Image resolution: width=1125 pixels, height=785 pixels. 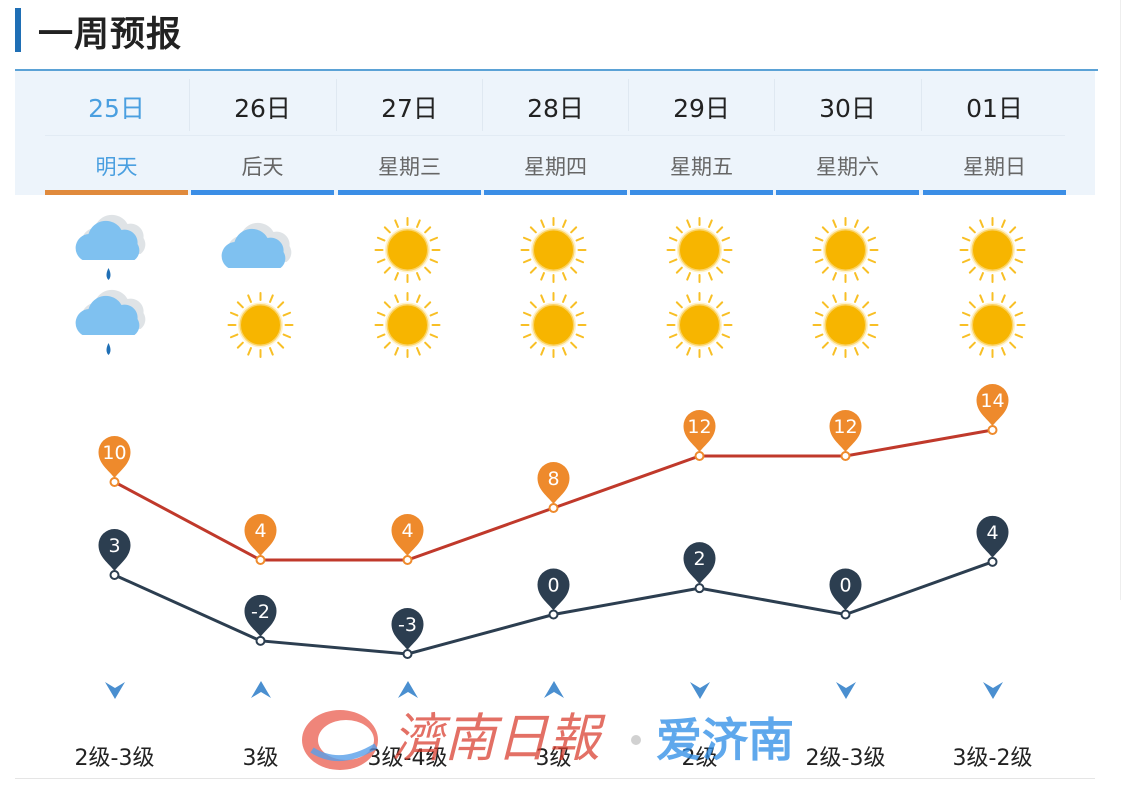 I want to click on right-divider, so click(x=1120, y=300).